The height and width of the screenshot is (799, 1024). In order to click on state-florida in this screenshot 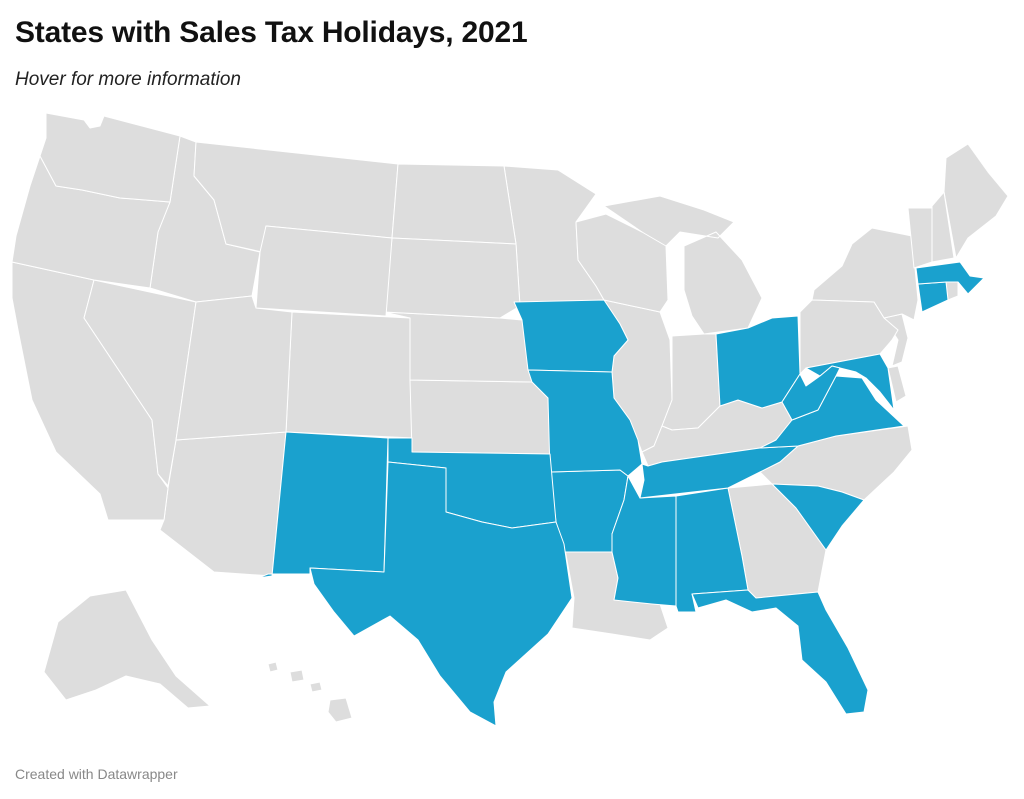, I will do `click(780, 652)`.